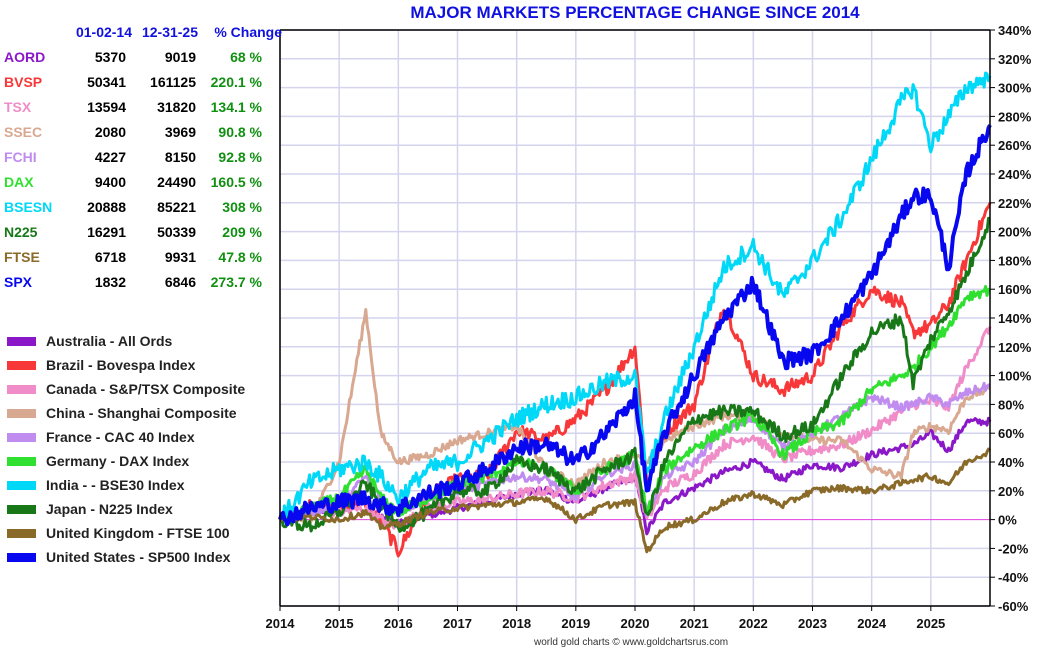  What do you see at coordinates (144, 211) in the screenshot?
I see `summary-row: BSESN 20888 85221 308 %` at bounding box center [144, 211].